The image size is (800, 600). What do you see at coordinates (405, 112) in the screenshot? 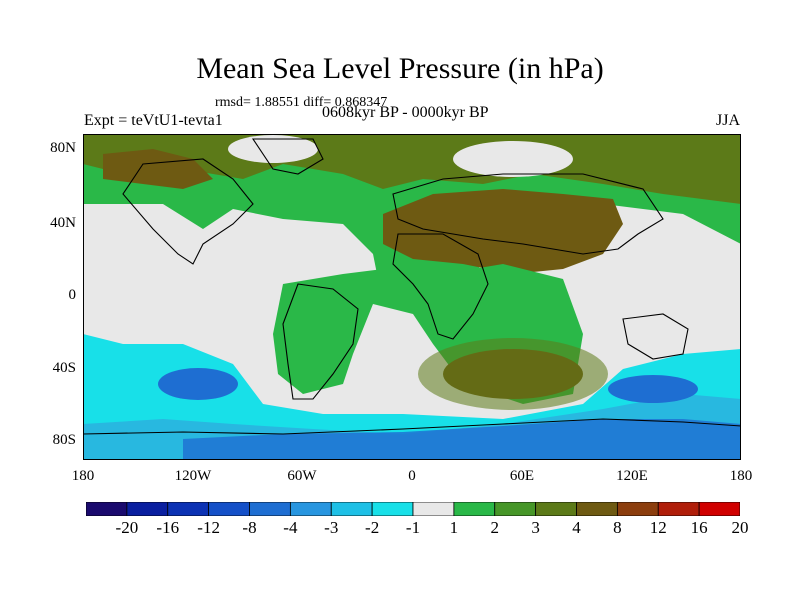
I see `period-text: 0608kyr BP - 0000kyr BP` at bounding box center [405, 112].